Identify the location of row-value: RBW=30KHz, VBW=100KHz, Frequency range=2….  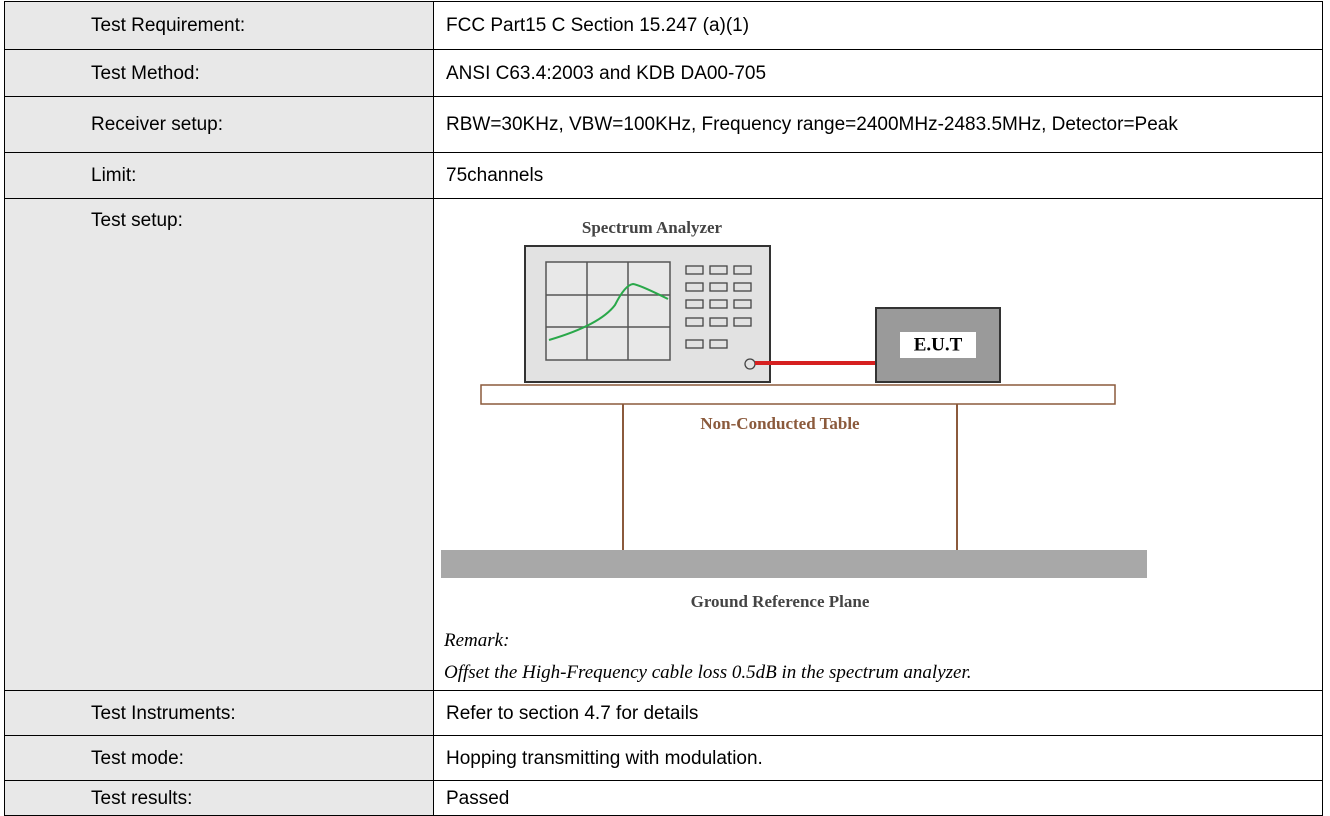
(878, 124).